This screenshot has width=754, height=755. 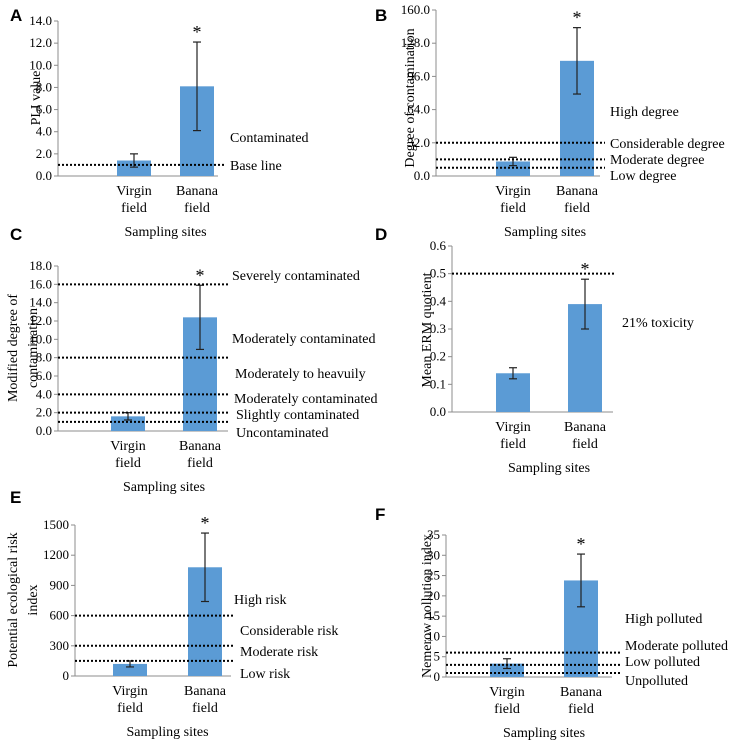 What do you see at coordinates (437, 656) in the screenshot?
I see `y-tick-label: 5` at bounding box center [437, 656].